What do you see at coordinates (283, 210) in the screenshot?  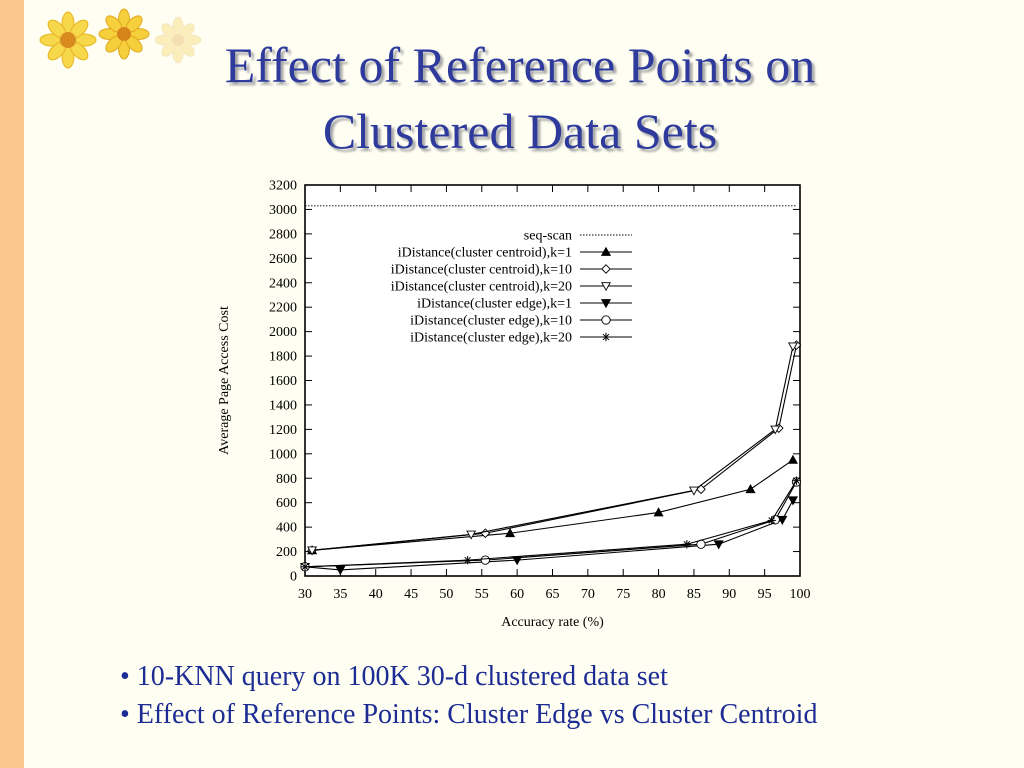 I see `y-tick-label: 3000` at bounding box center [283, 210].